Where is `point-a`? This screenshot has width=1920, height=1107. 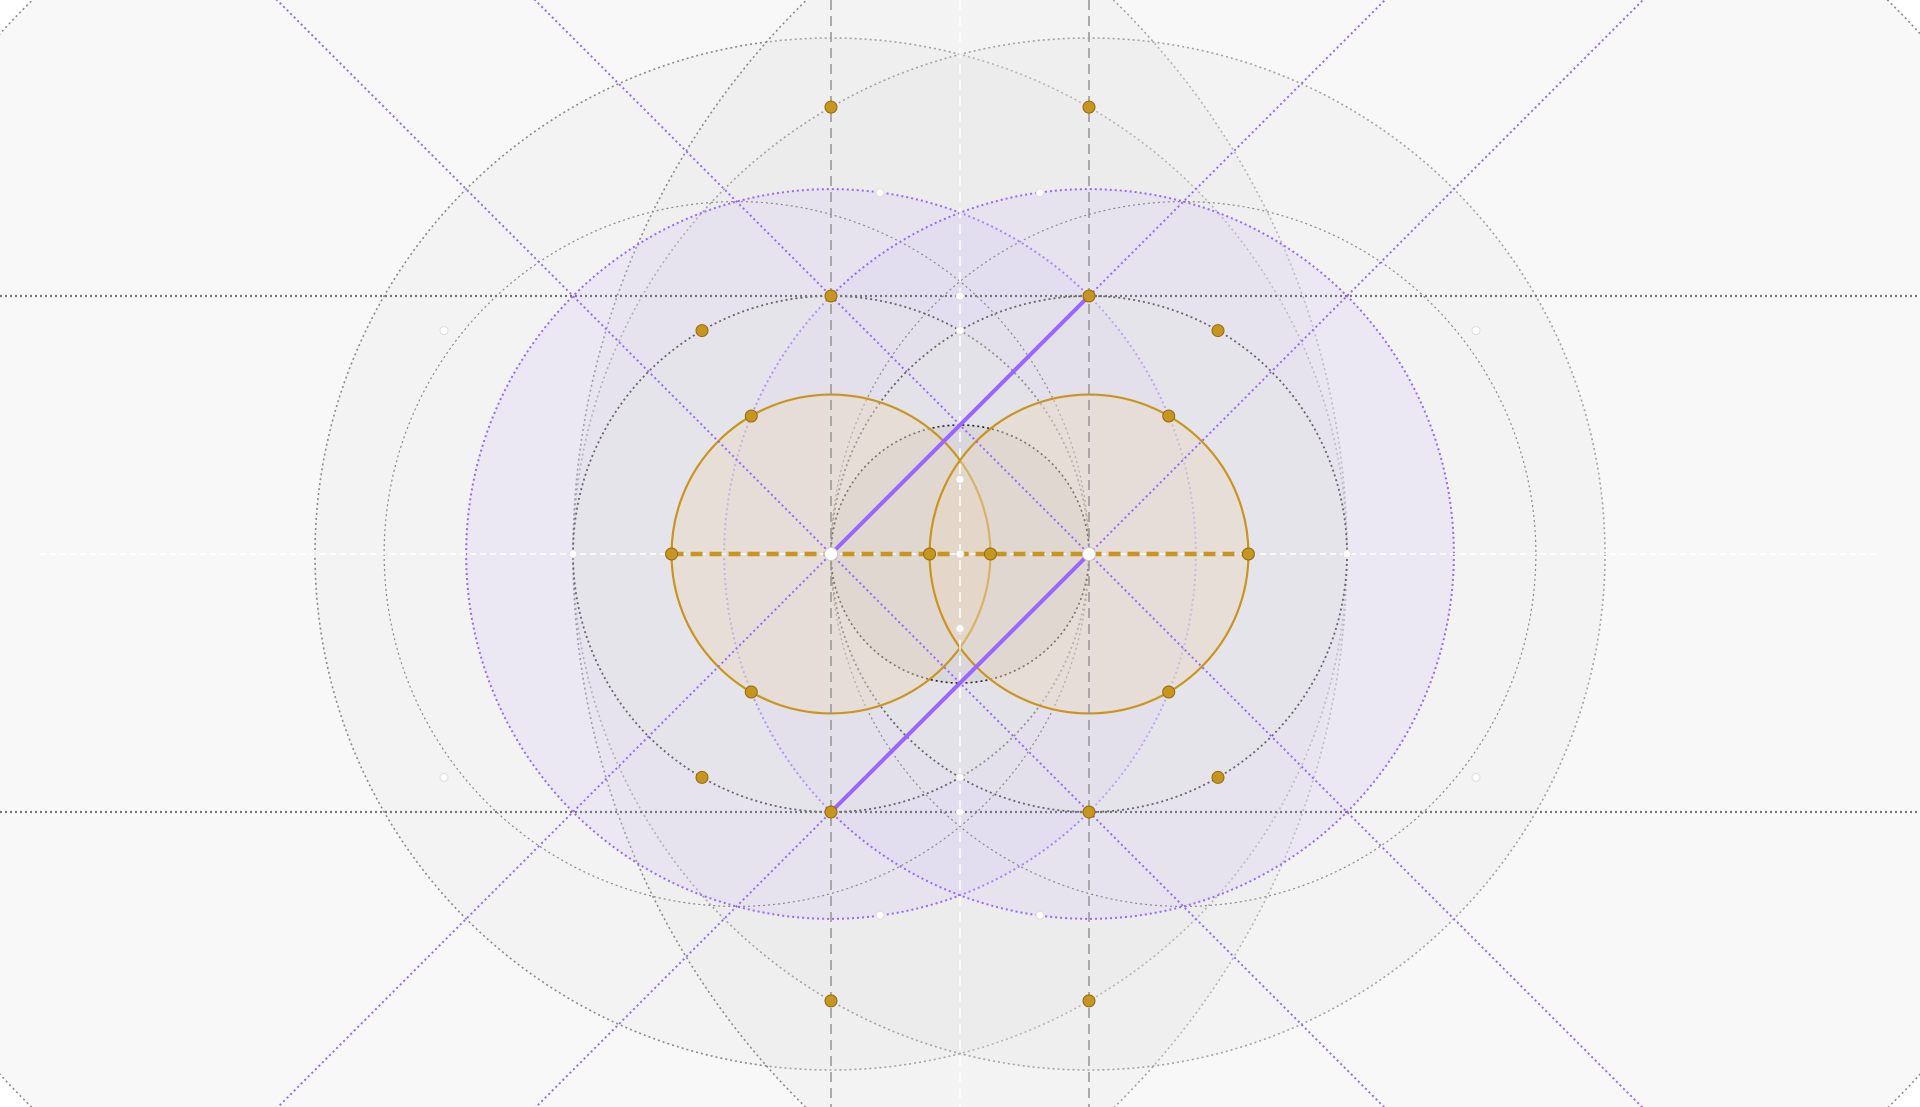
point-a is located at coordinates (831, 554).